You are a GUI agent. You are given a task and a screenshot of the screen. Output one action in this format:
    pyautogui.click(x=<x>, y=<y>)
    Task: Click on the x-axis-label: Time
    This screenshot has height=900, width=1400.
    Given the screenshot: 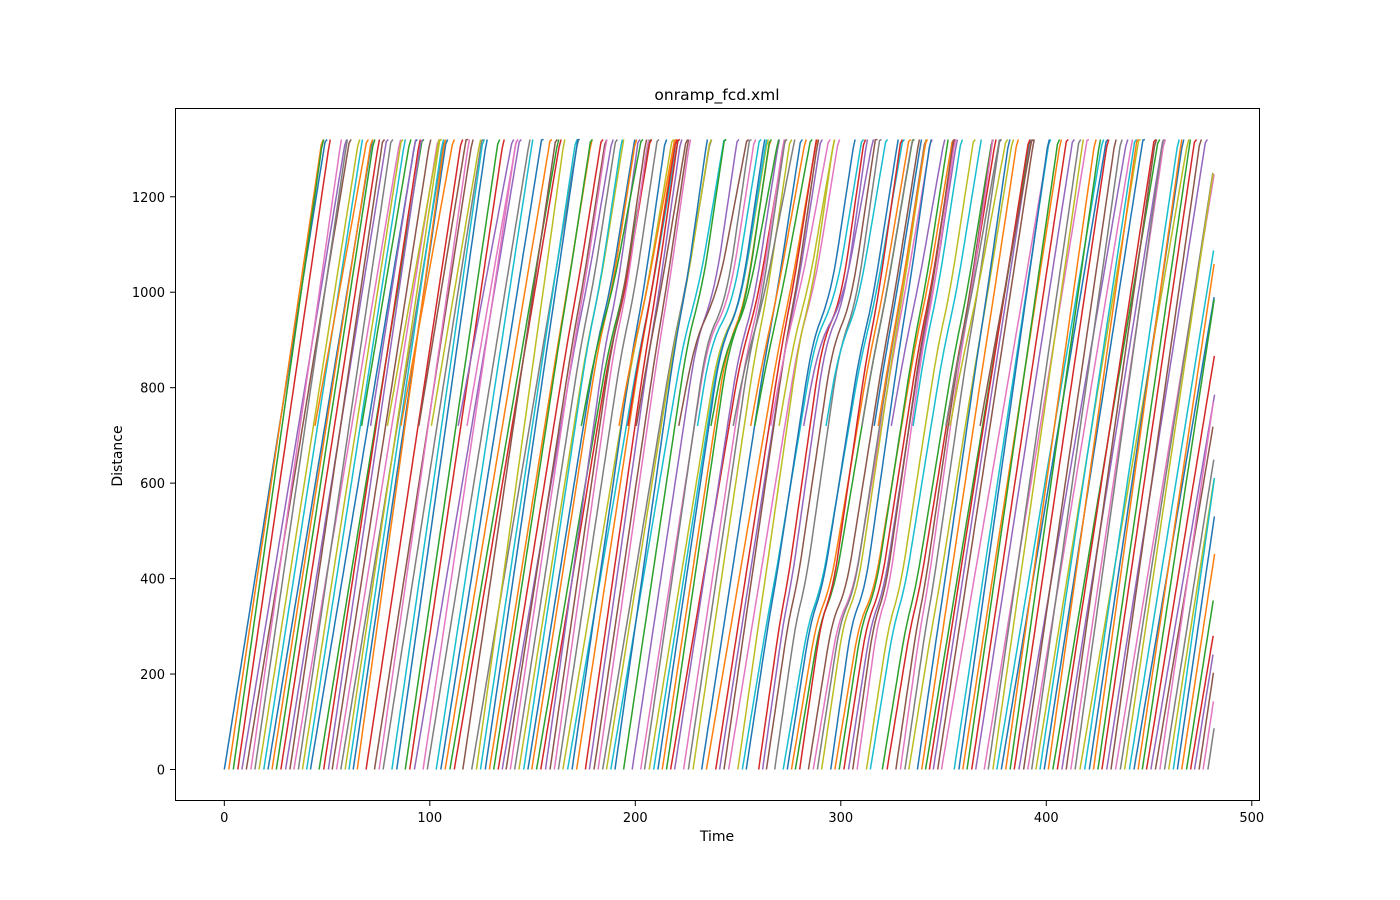 What is the action you would take?
    pyautogui.click(x=716, y=837)
    